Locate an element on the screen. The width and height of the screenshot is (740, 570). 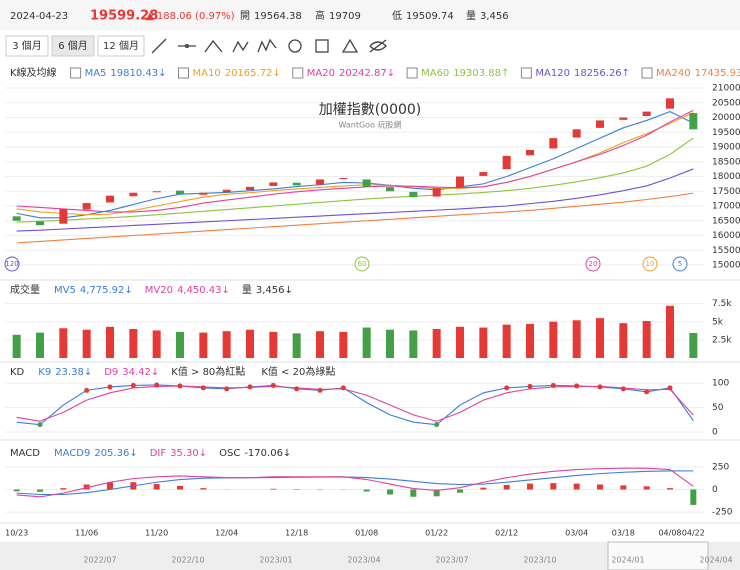
legend-reading: 4,775.92↓ is located at coordinates (106, 290).